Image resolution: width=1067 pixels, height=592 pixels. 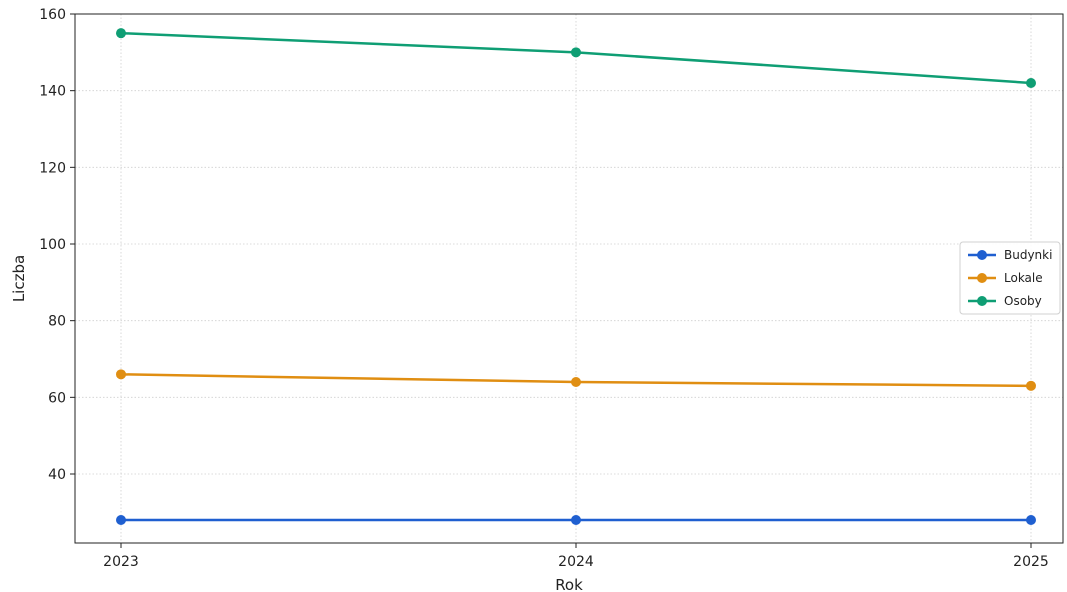 What do you see at coordinates (576, 562) in the screenshot?
I see `x-tick-label: 2024` at bounding box center [576, 562].